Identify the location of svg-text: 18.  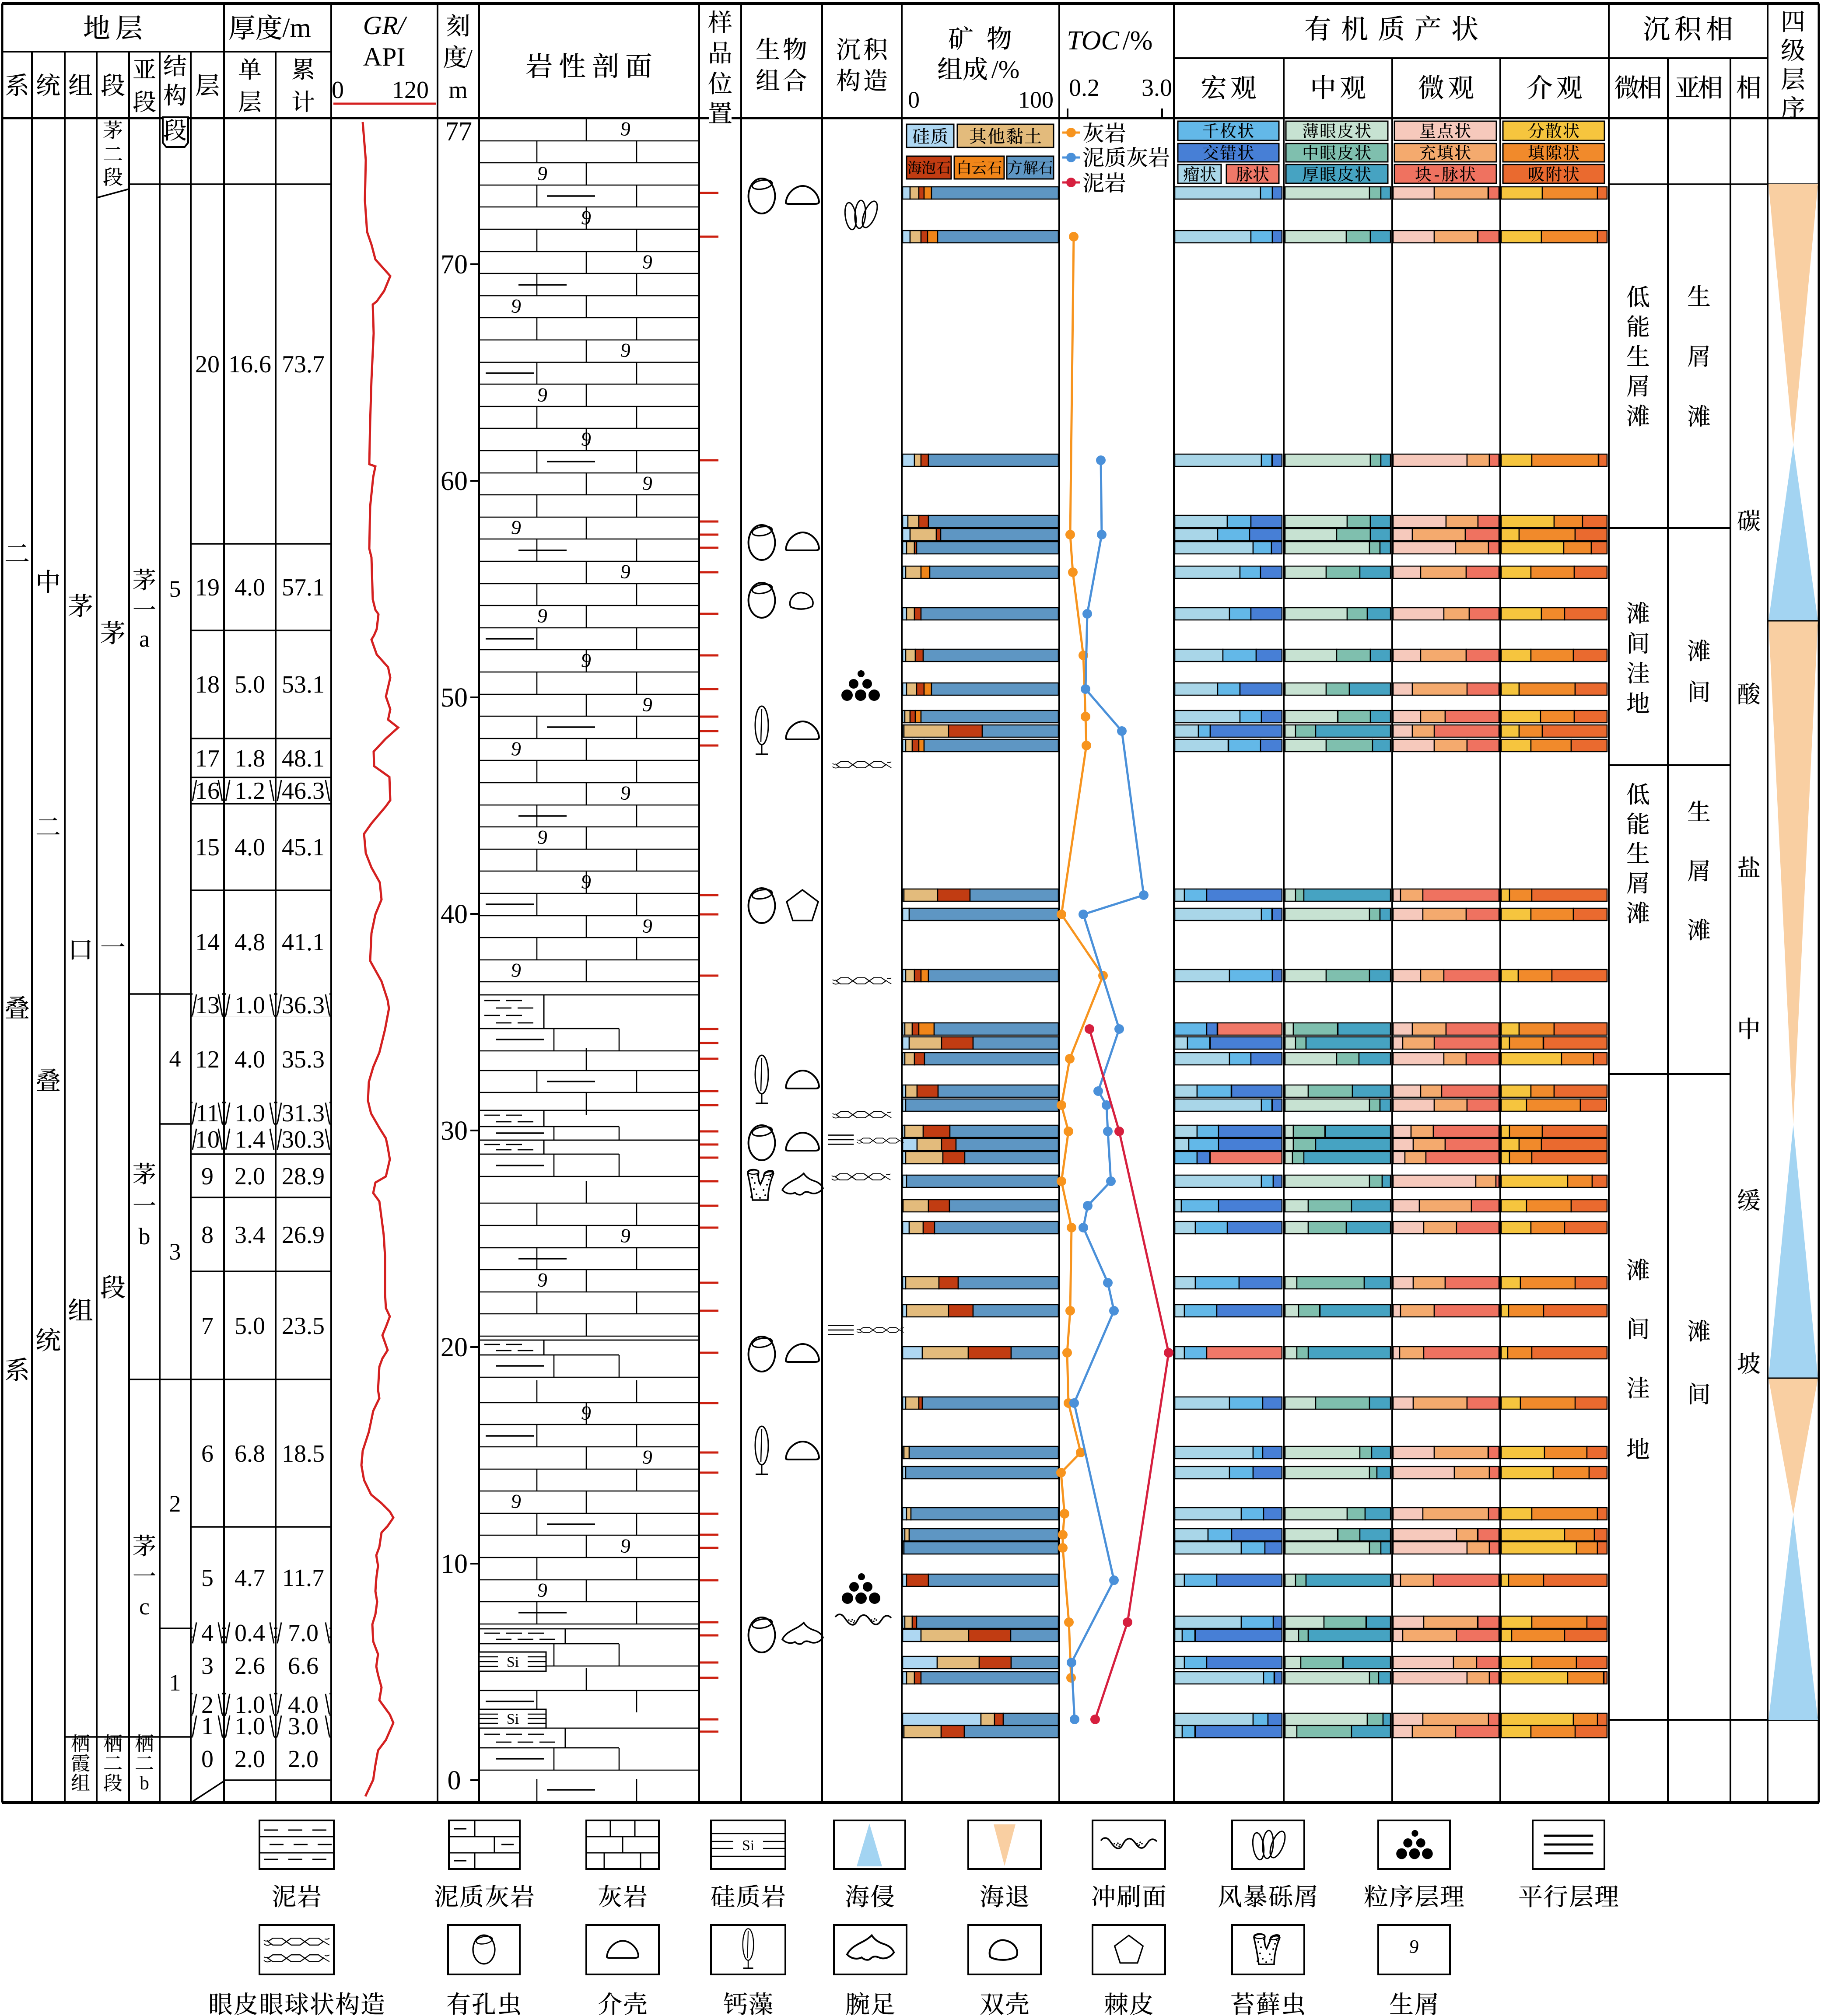
(207, 684).